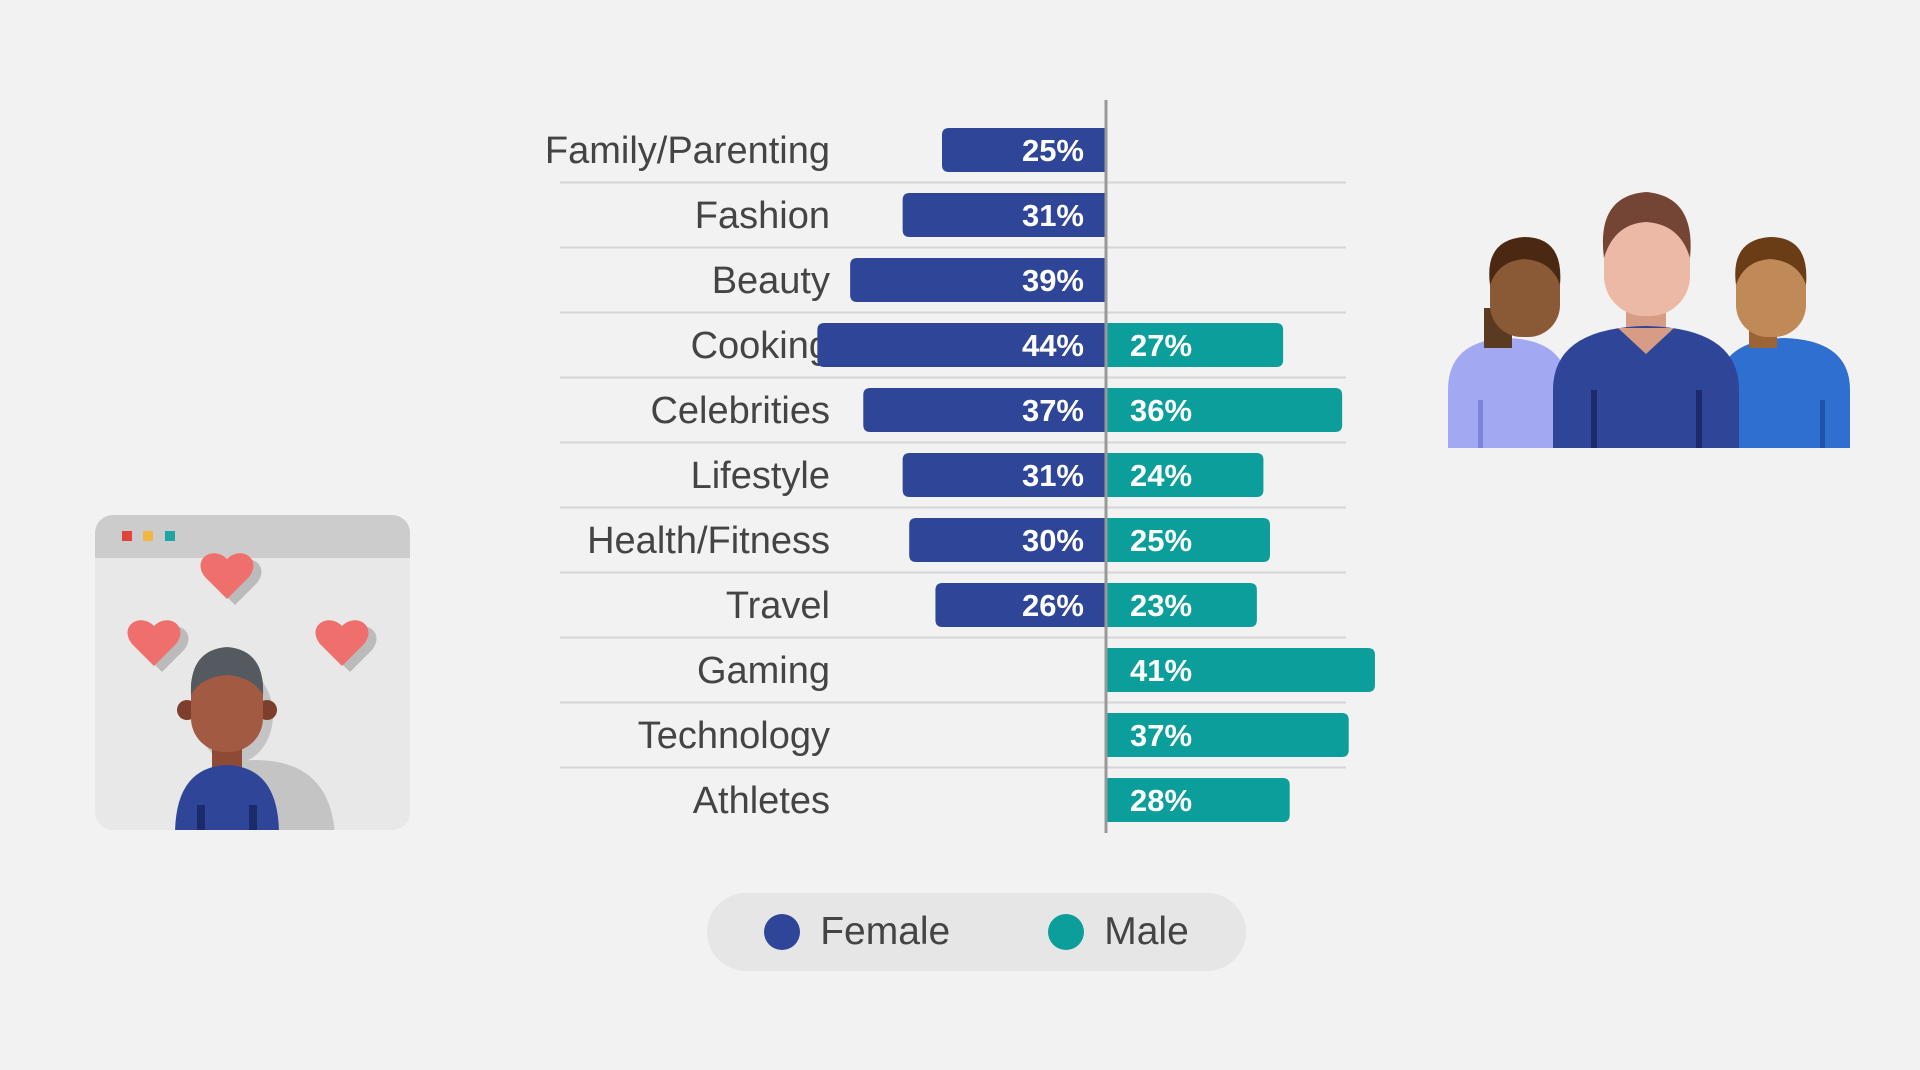 This screenshot has width=1920, height=1070. I want to click on female-bar-celebrities, so click(984, 410).